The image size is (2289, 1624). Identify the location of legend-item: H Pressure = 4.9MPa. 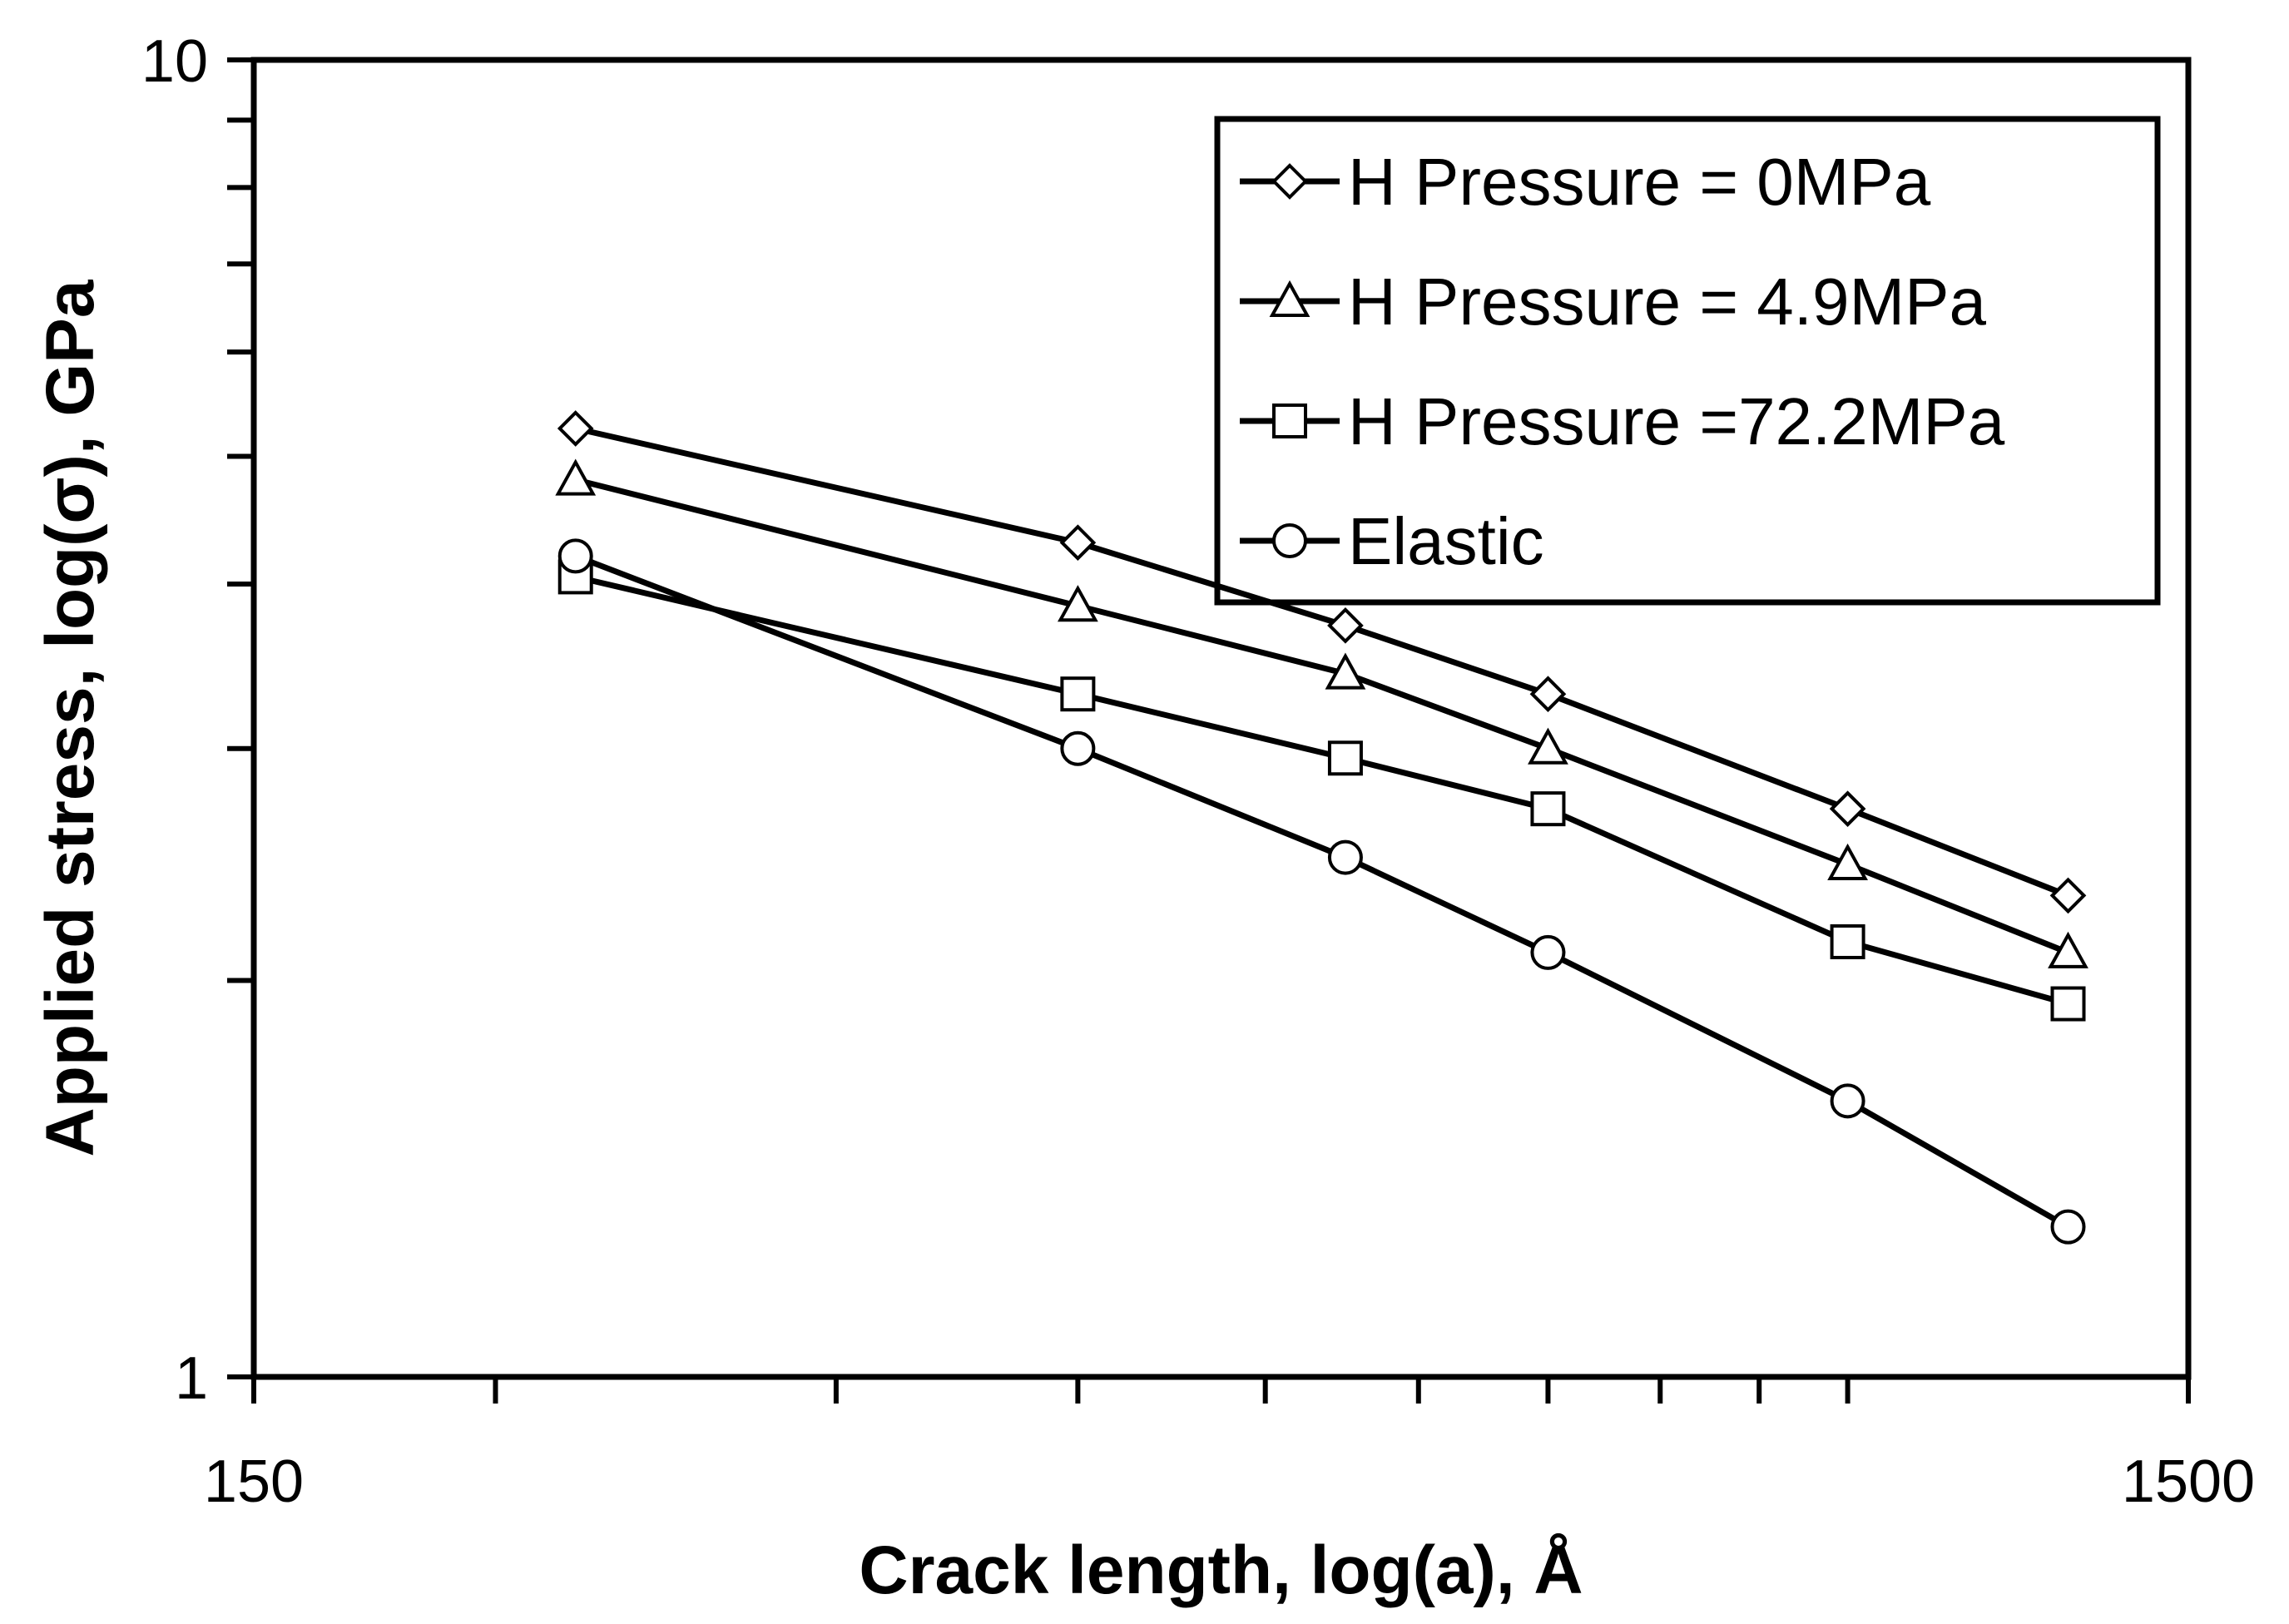
(1613, 302).